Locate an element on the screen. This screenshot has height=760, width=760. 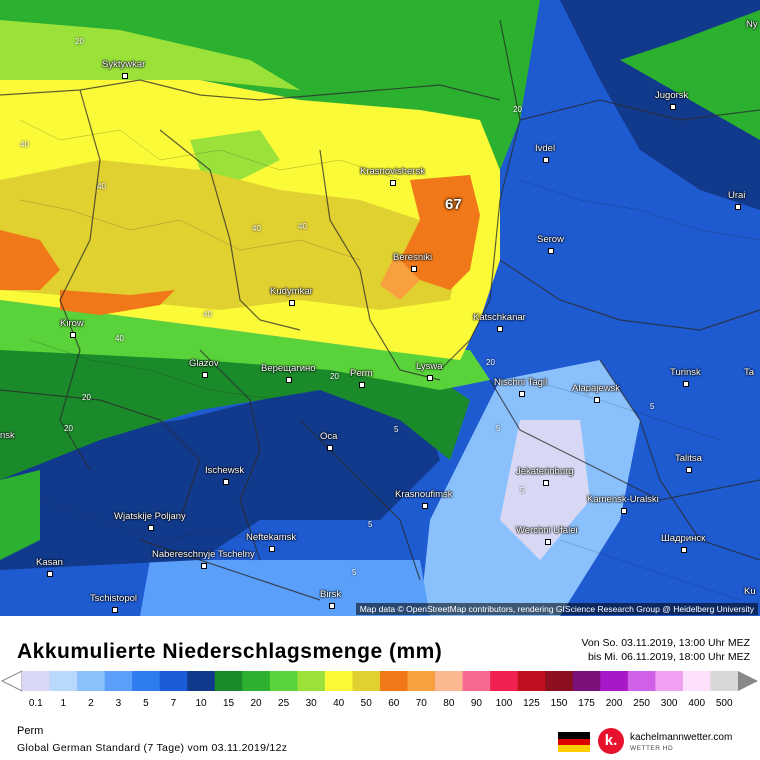
city-ny-edge: Ny is located at coordinates (752, 24).